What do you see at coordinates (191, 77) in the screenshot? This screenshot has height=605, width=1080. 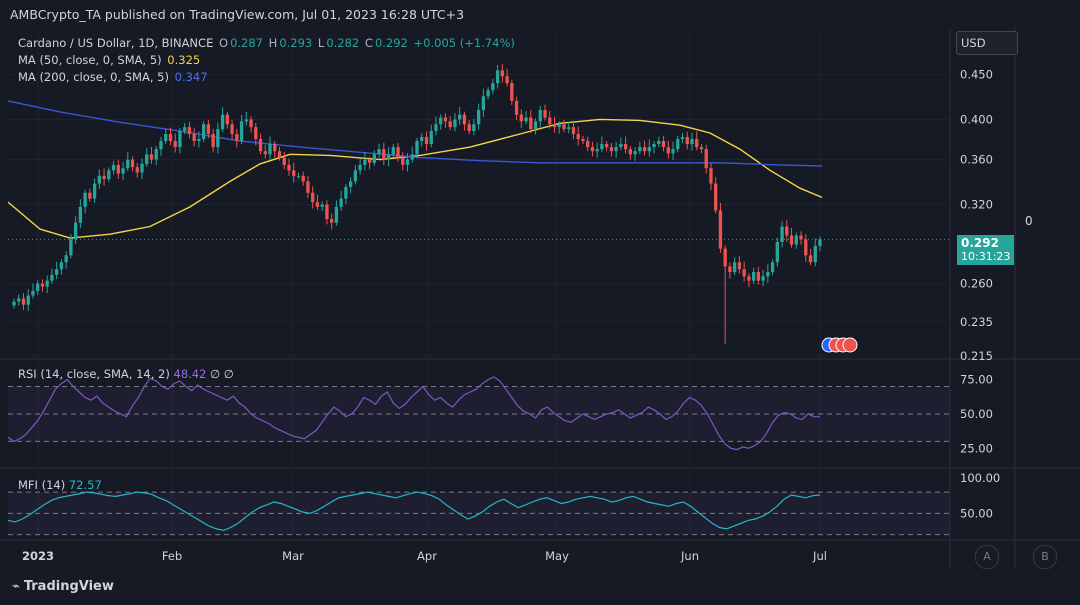 I see `ma200-value: 0.347` at bounding box center [191, 77].